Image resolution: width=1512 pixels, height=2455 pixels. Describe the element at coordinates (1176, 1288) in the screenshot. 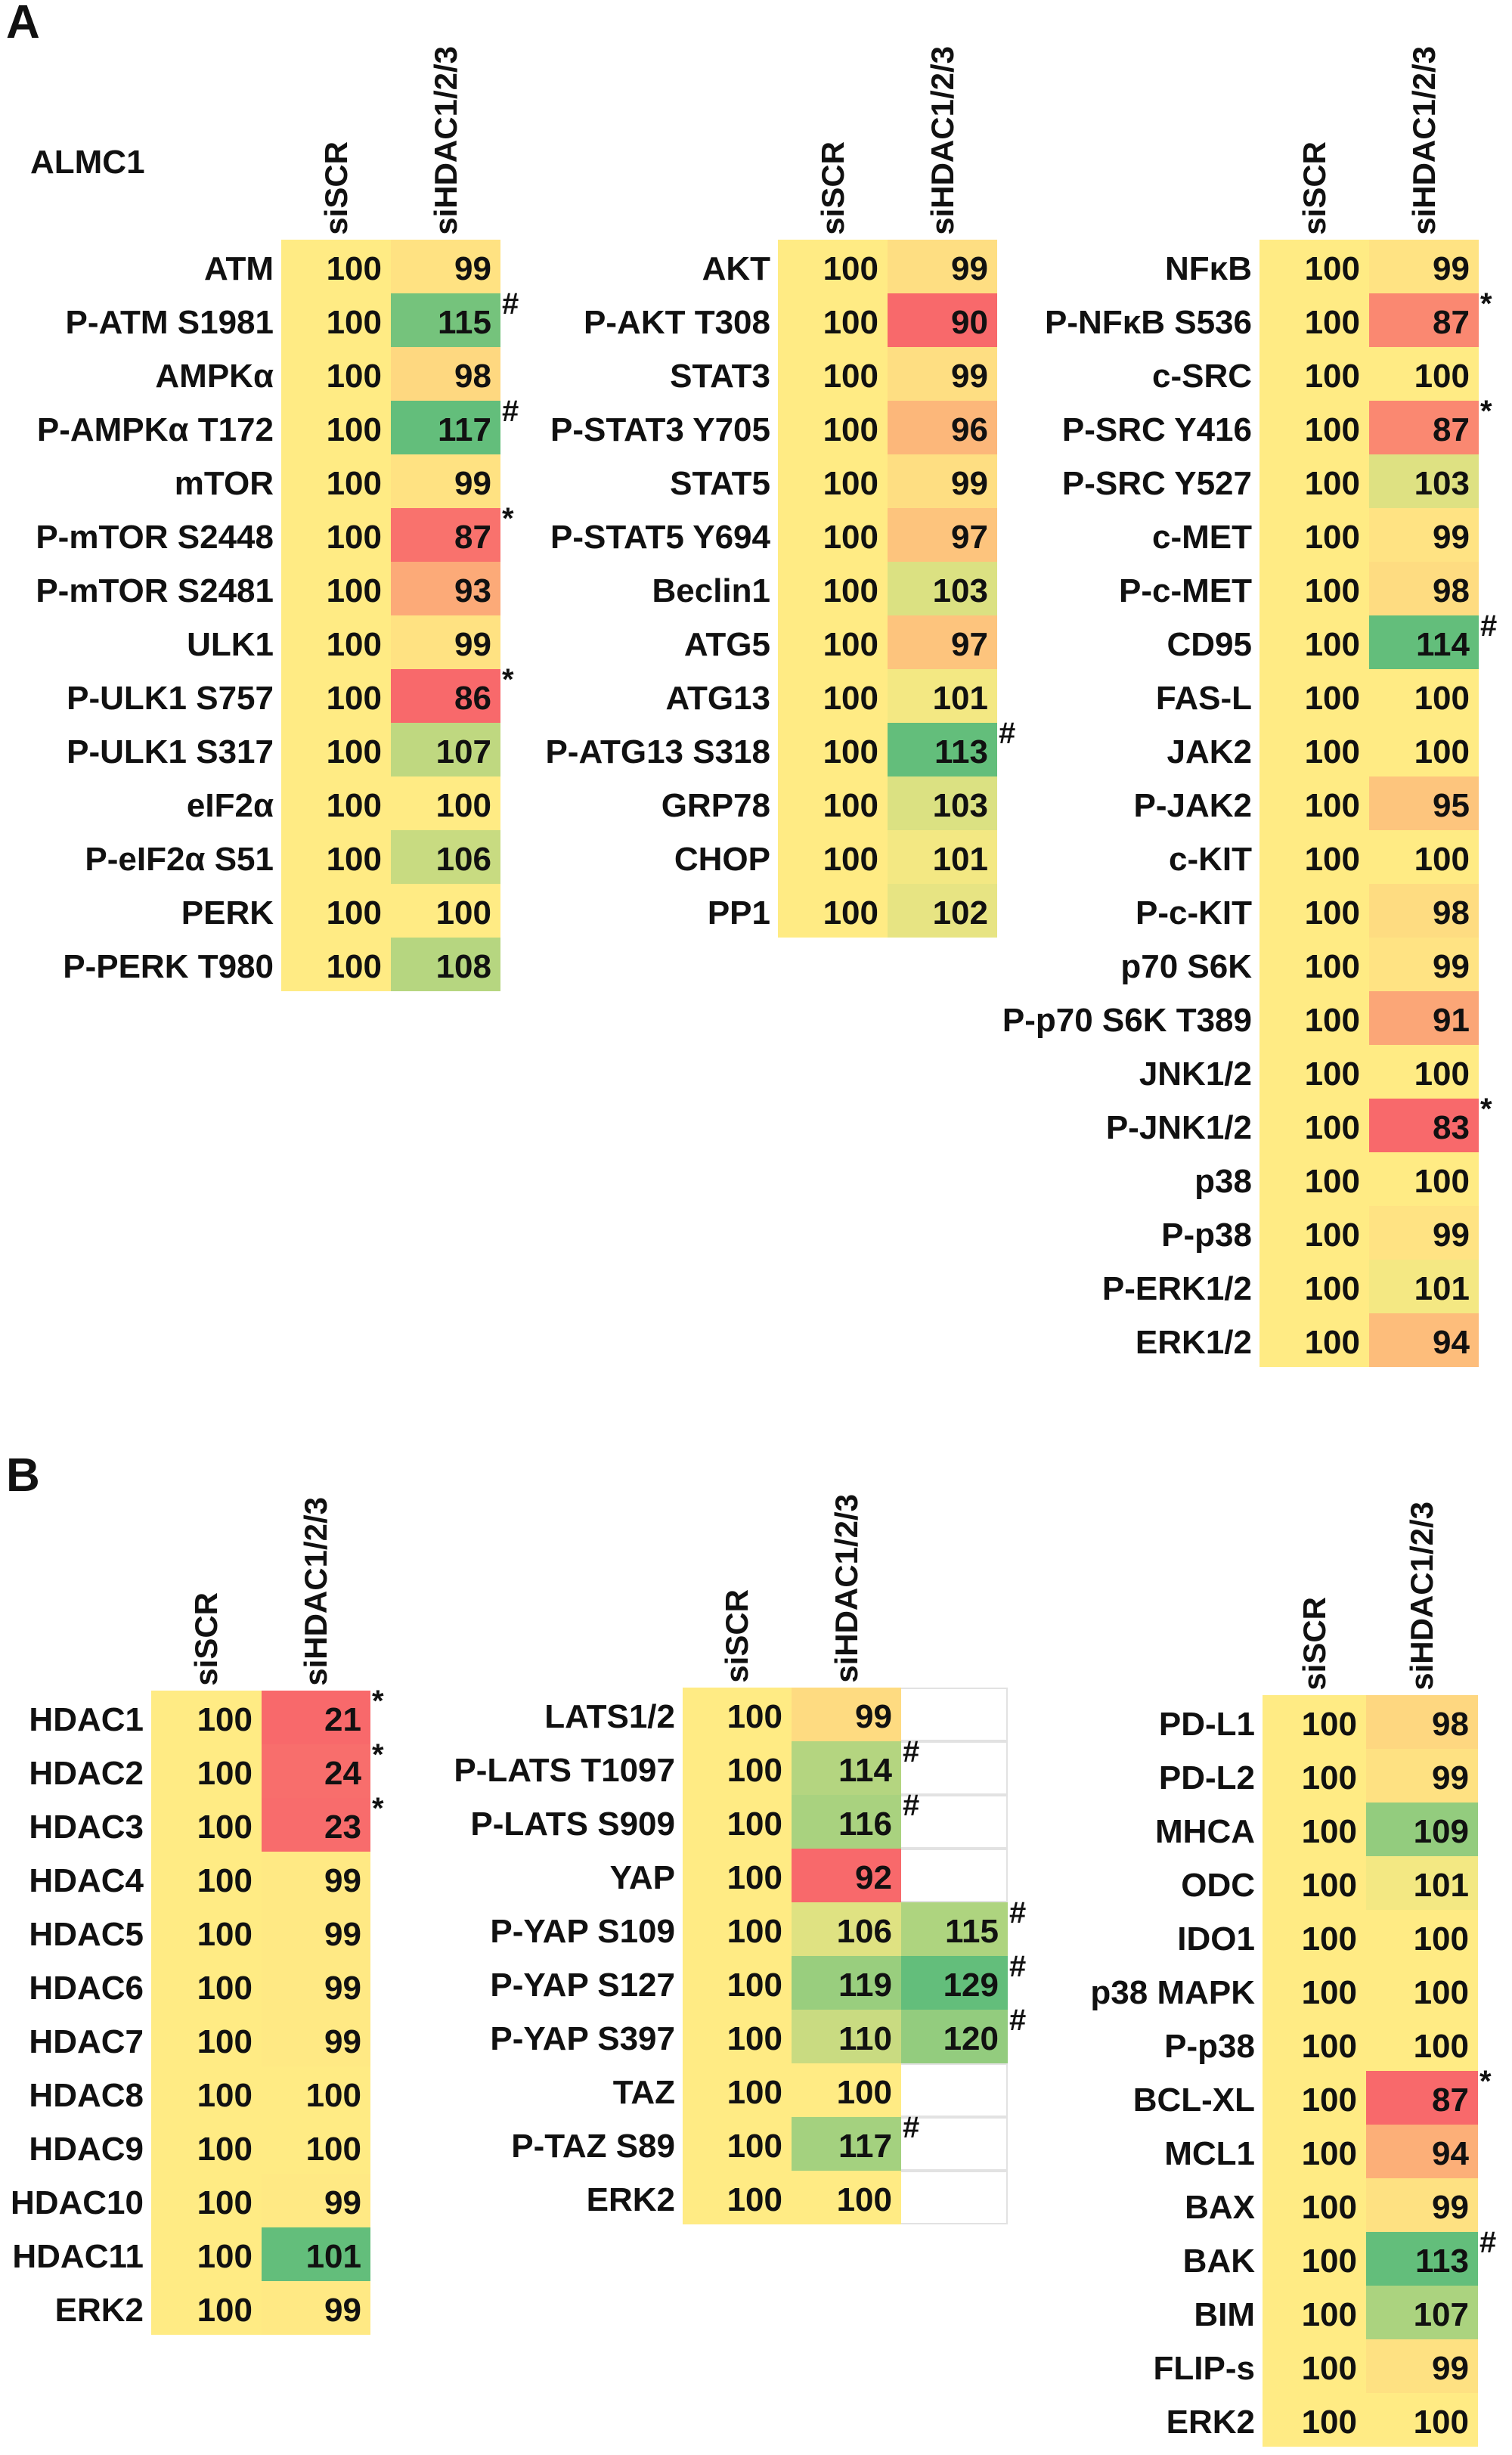

I see `row-label: P-ERK1/2` at that location.